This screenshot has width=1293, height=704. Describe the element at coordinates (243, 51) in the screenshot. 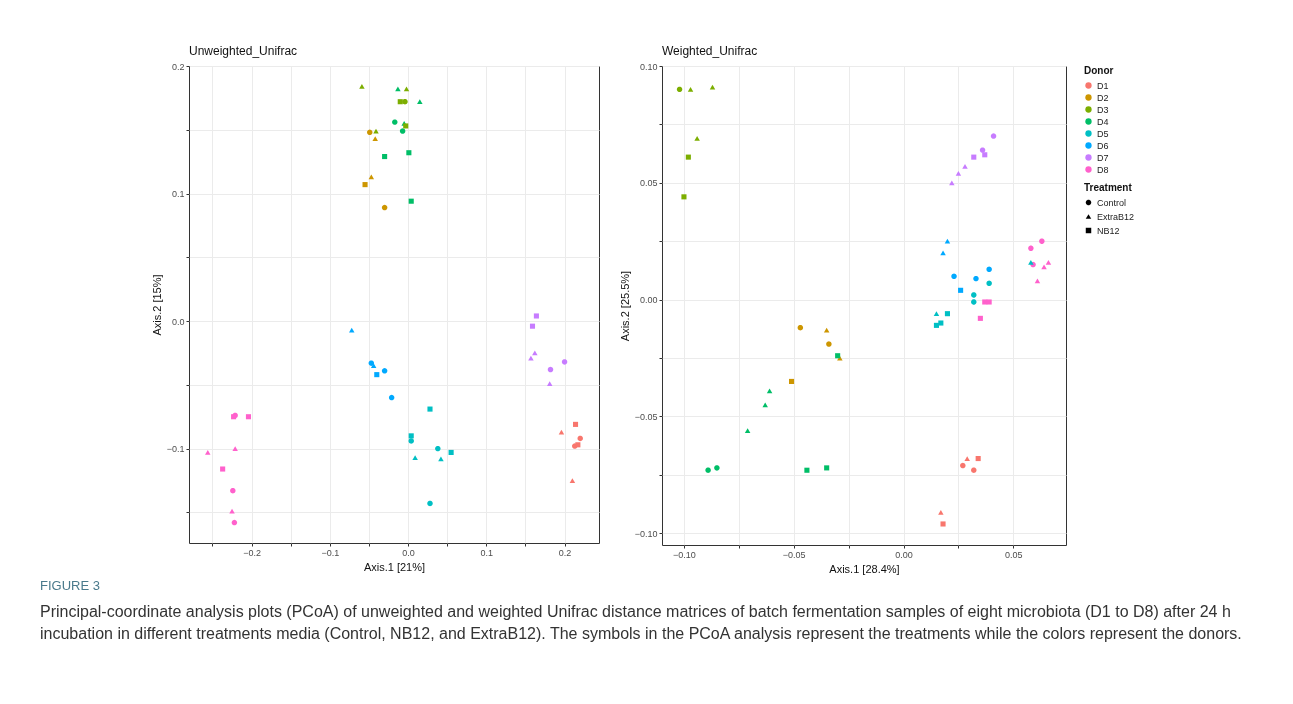

I see `chart-title: Unweighted_Unifrac` at that location.